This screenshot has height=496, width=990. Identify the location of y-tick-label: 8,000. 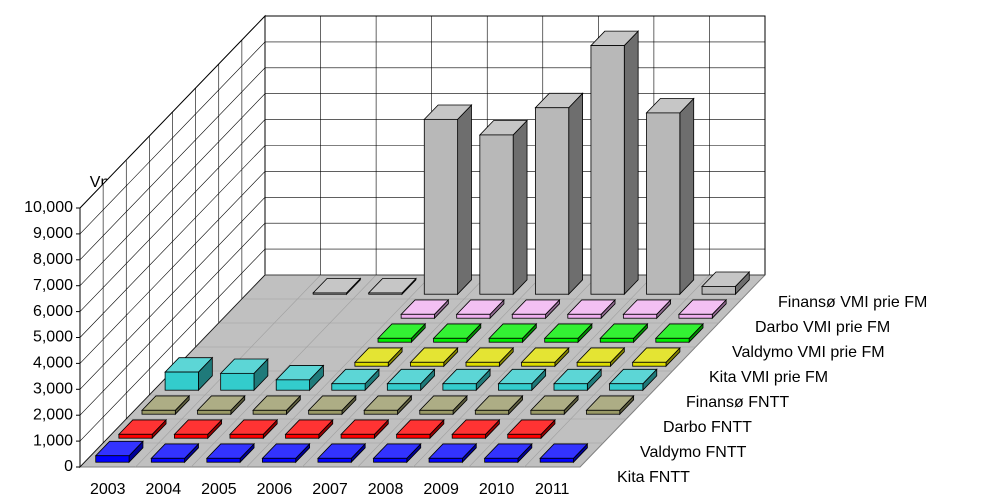
(53, 259).